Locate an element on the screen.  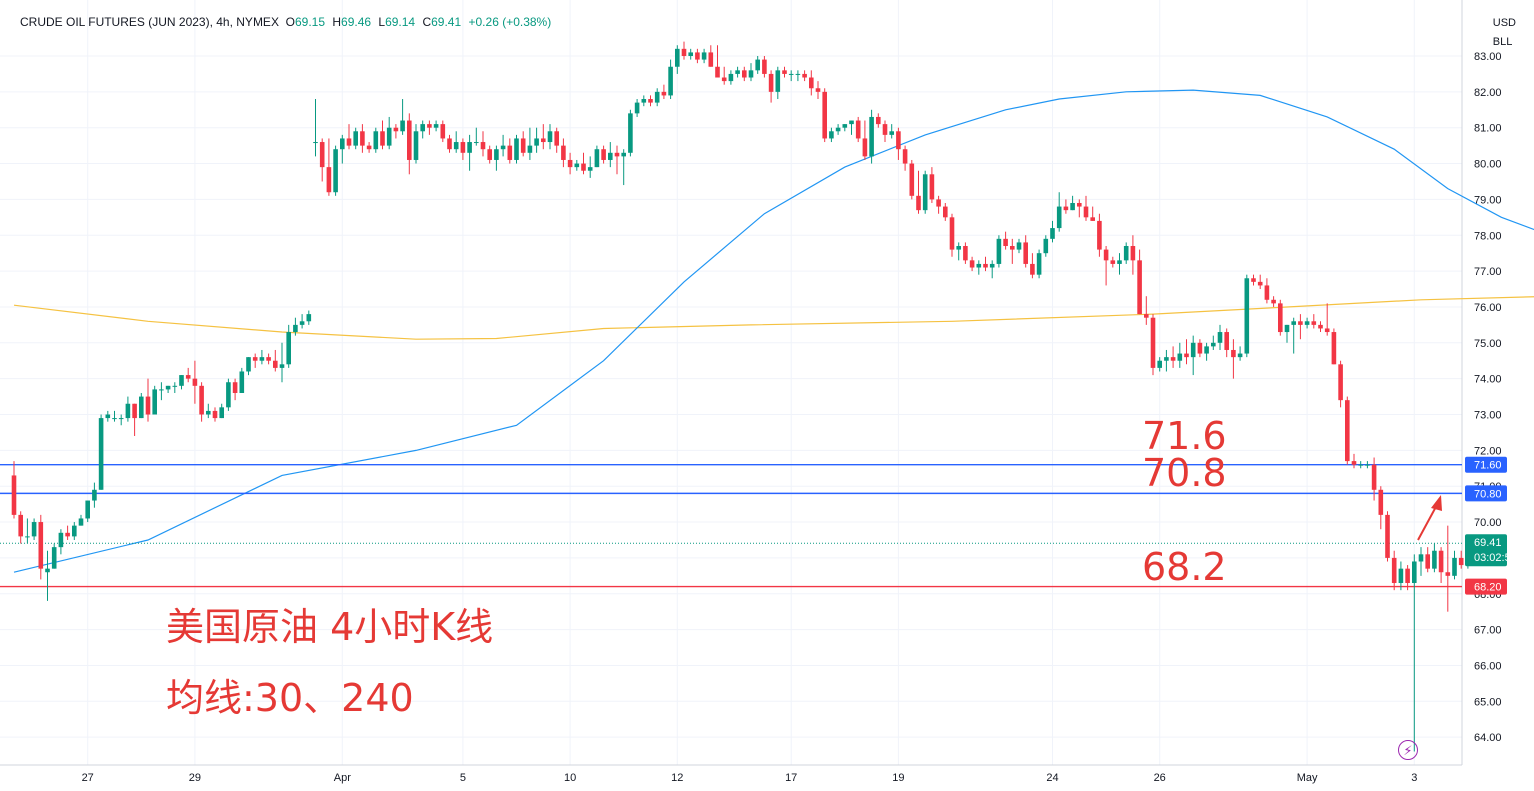
price-axis-label: 82.00 is located at coordinates (1488, 93).